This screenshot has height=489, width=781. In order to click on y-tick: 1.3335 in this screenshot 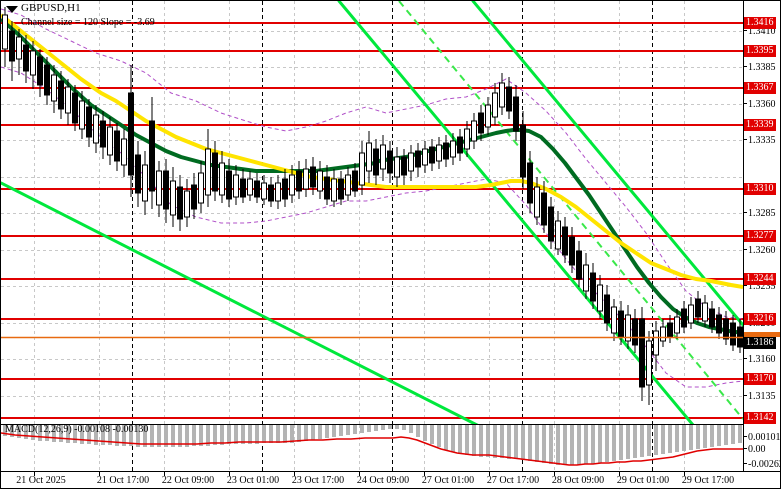, I will do `click(760, 141)`.